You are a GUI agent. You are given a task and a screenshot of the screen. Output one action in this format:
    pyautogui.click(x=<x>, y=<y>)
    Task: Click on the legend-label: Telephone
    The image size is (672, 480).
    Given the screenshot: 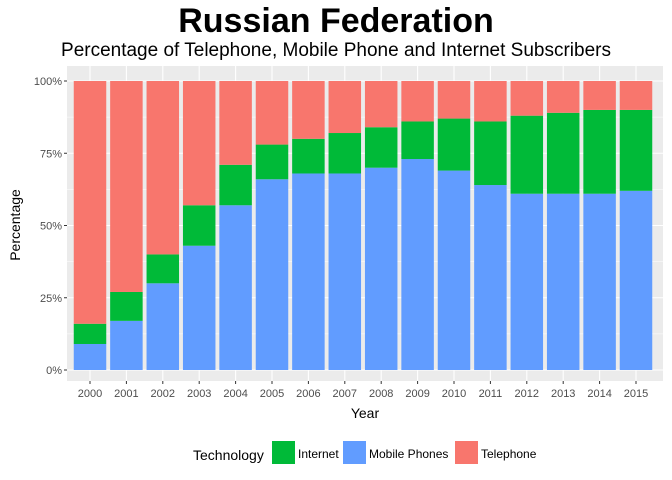 What is the action you would take?
    pyautogui.click(x=509, y=454)
    